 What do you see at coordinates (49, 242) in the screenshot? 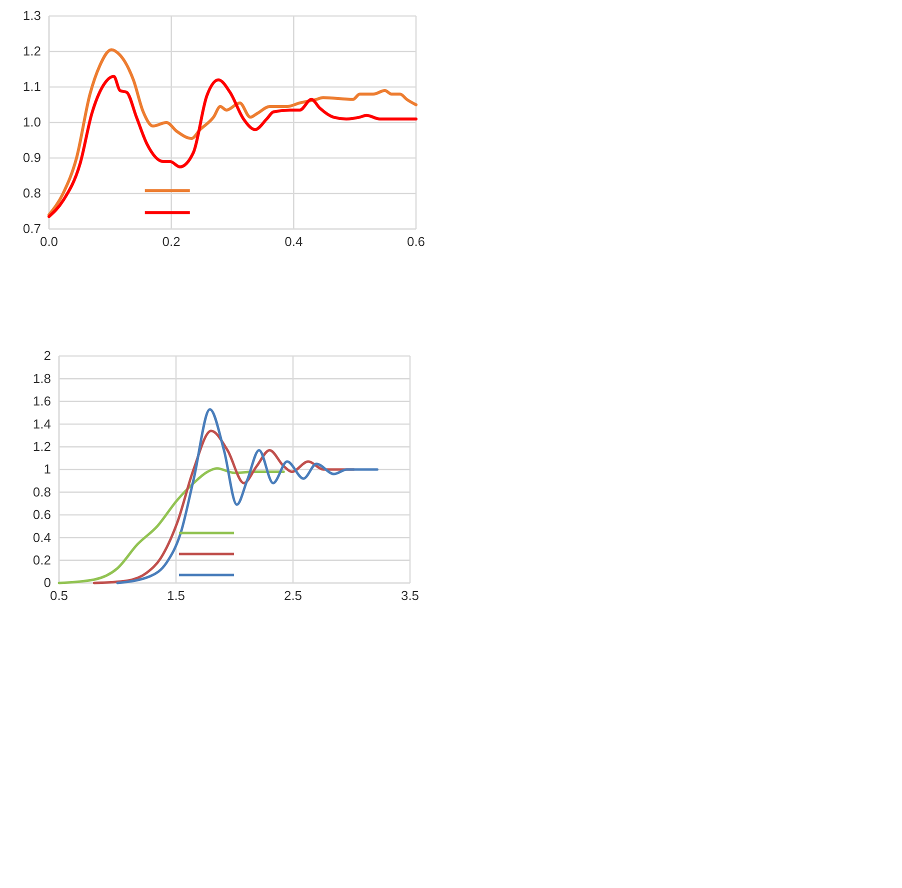
I see `x-tick-label: 0.0` at bounding box center [49, 242].